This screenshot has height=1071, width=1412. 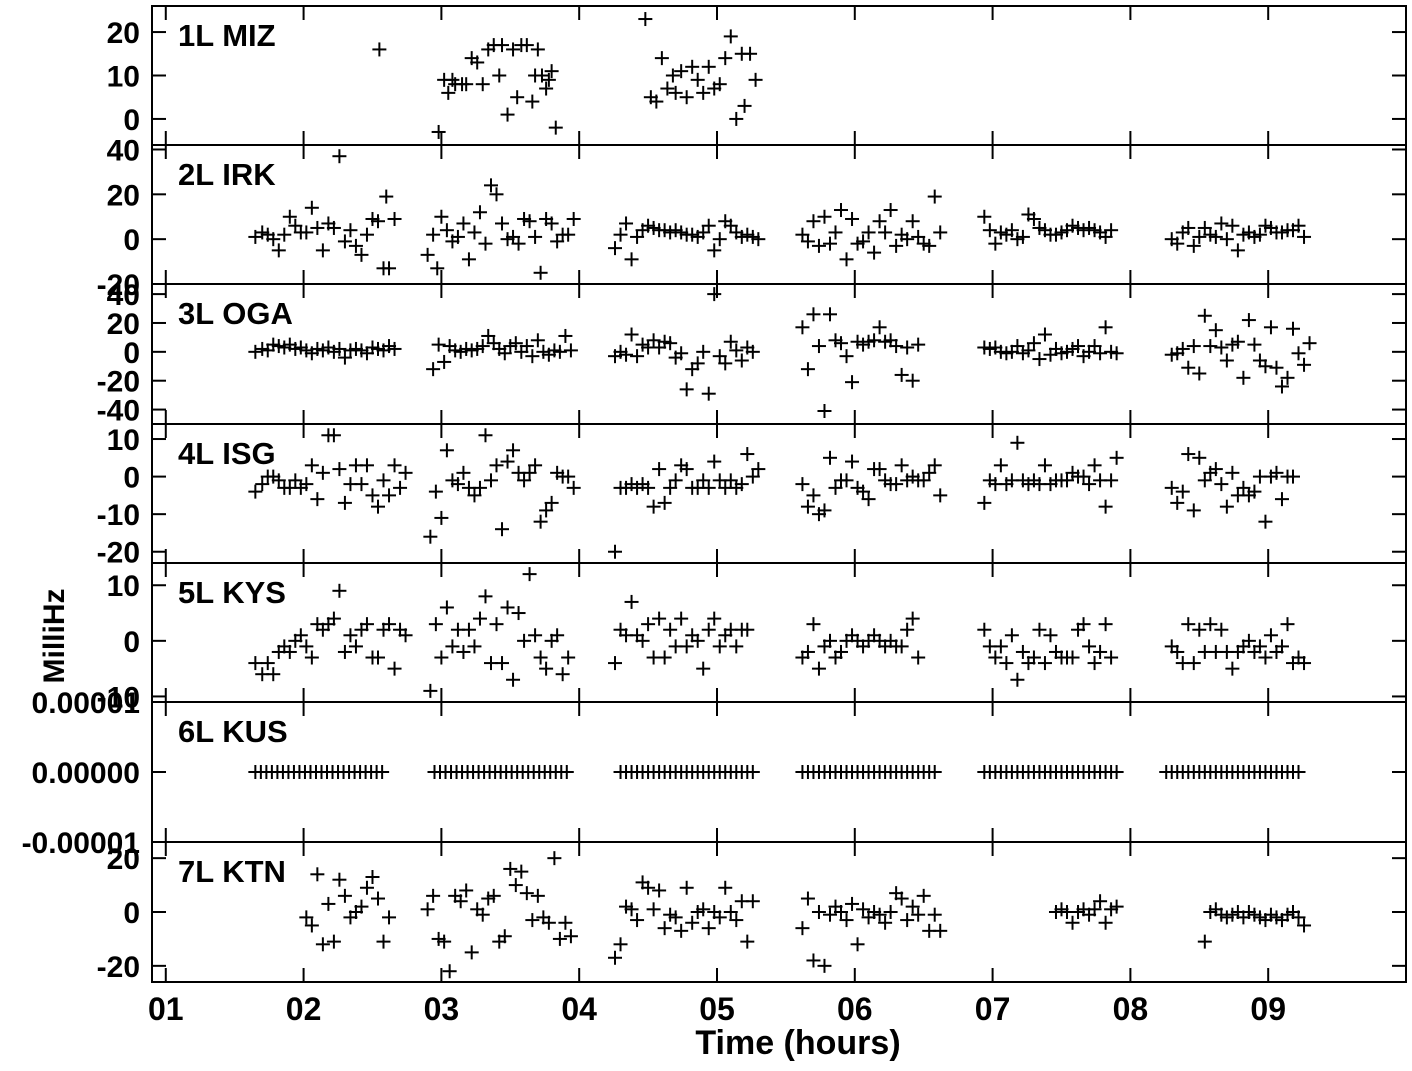 What do you see at coordinates (118, 411) in the screenshot?
I see `y-tick-label: -40` at bounding box center [118, 411].